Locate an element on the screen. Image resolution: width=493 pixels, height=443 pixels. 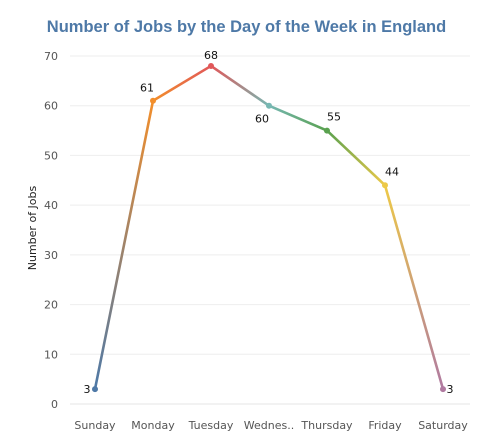
y-axis-title: Number of Jobs is located at coordinates (32, 228).